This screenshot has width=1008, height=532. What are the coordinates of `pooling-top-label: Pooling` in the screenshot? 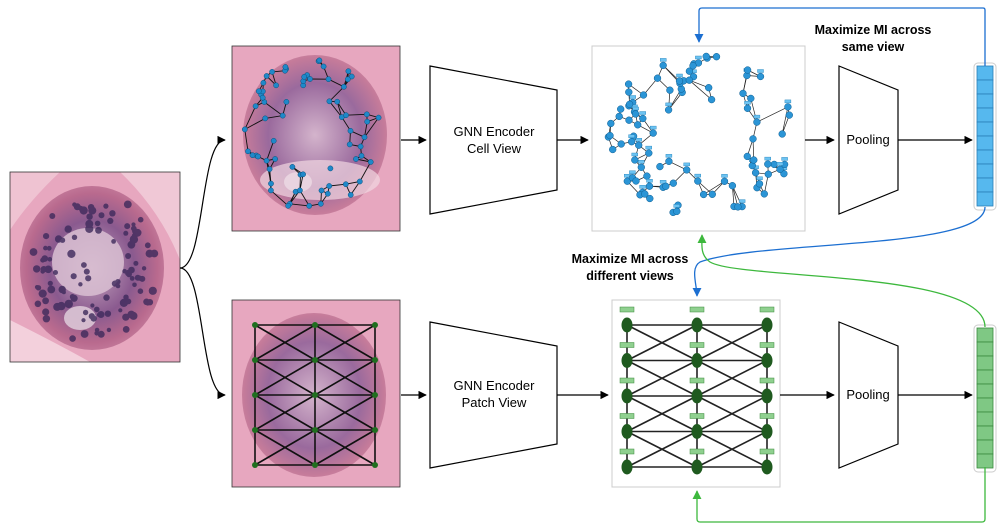 It's located at (867, 139).